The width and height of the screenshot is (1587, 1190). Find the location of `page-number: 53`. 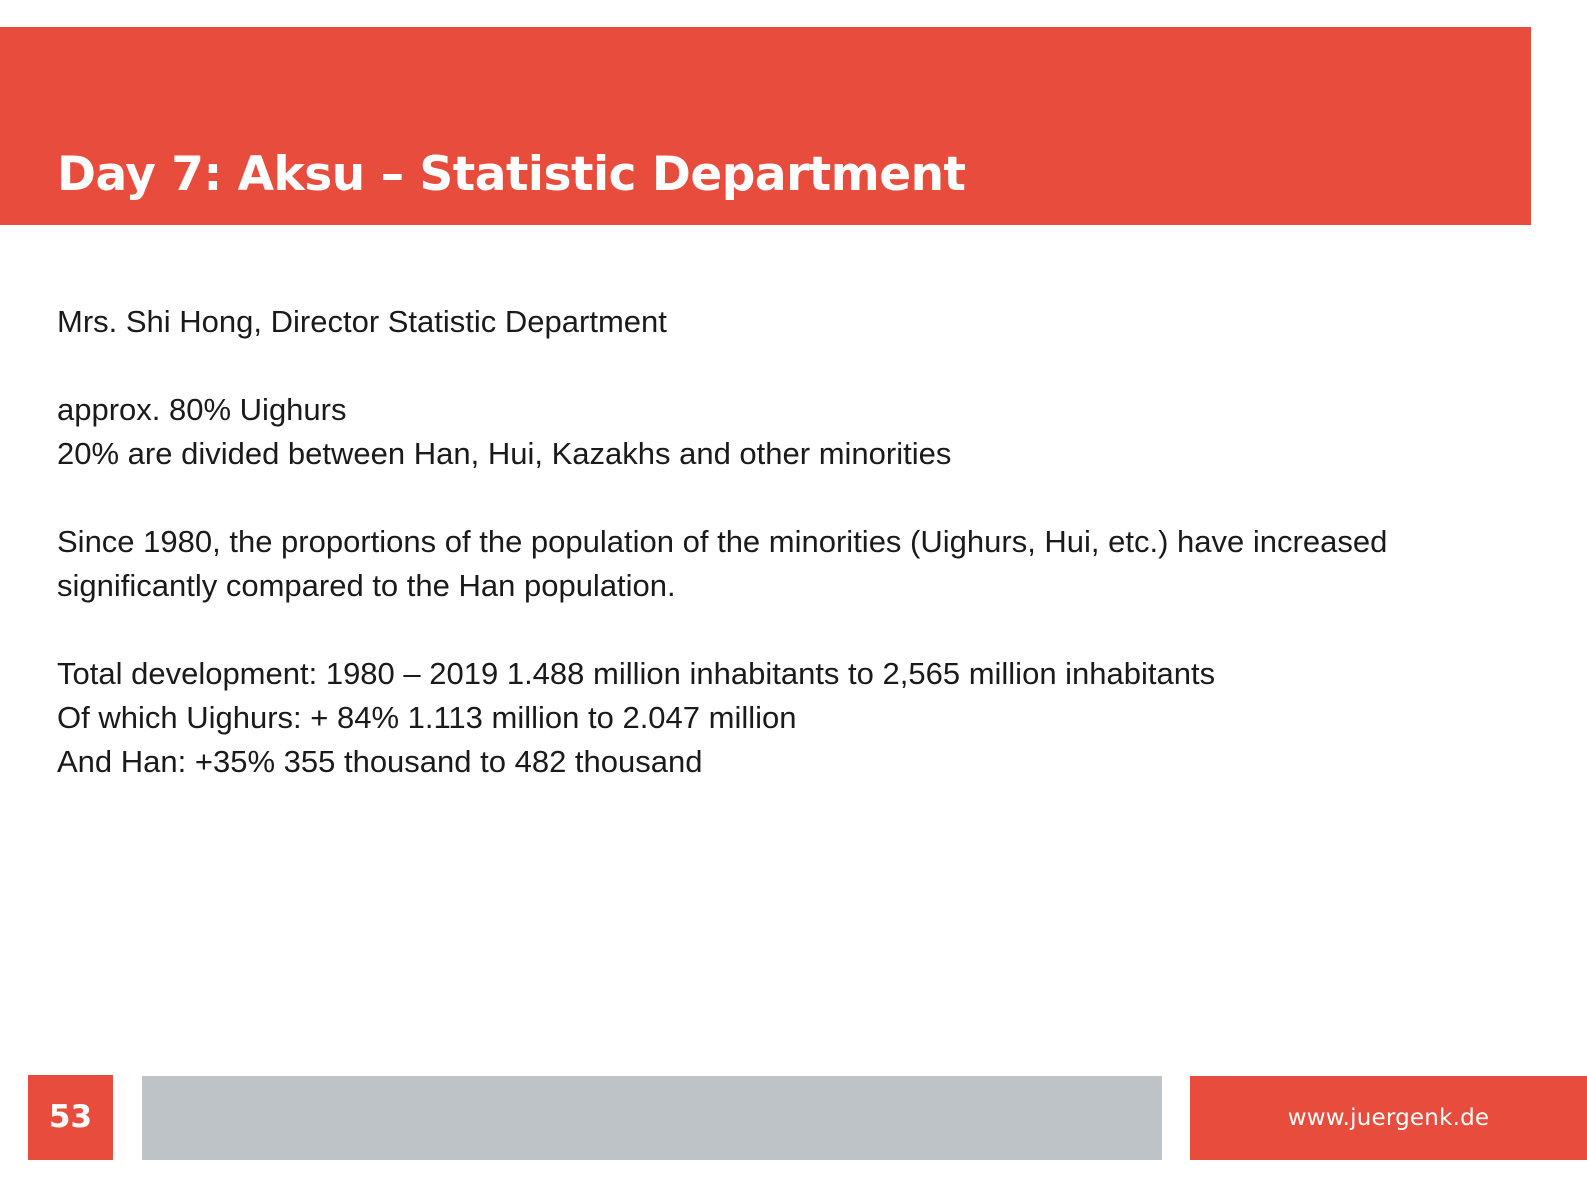

page-number: 53 is located at coordinates (70, 1117).